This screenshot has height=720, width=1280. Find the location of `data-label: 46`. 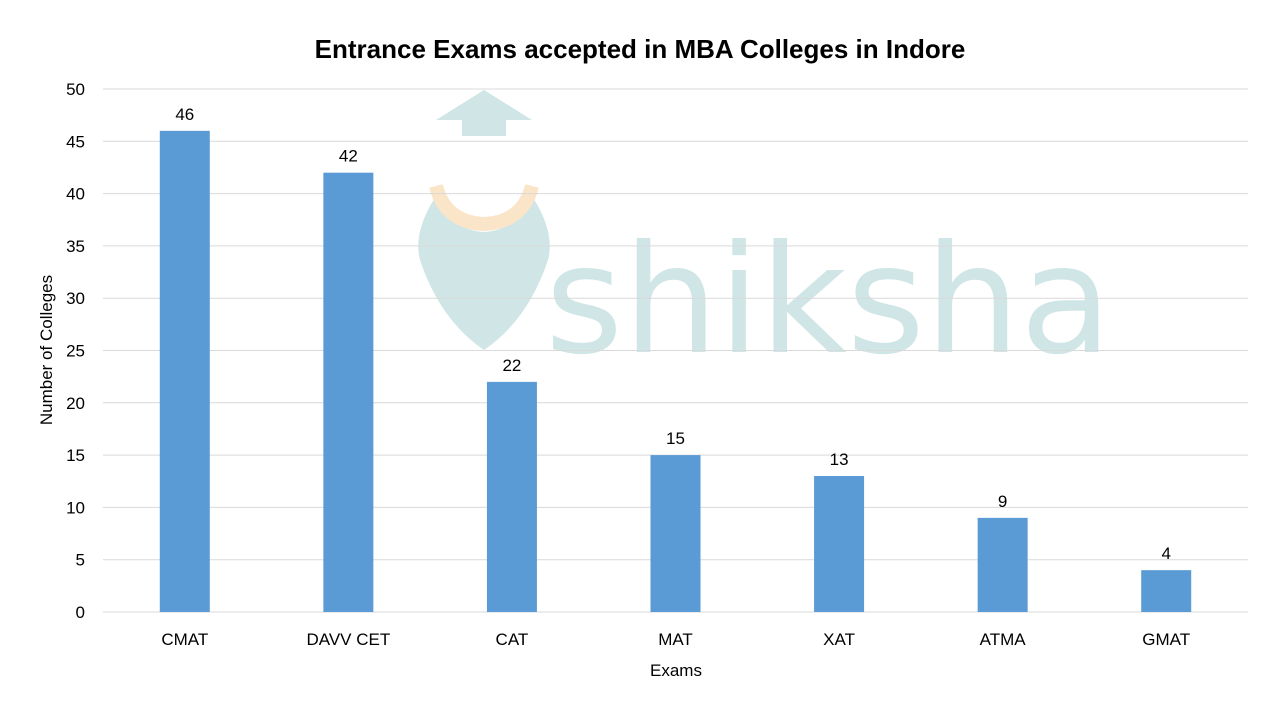

data-label: 46 is located at coordinates (184, 114).